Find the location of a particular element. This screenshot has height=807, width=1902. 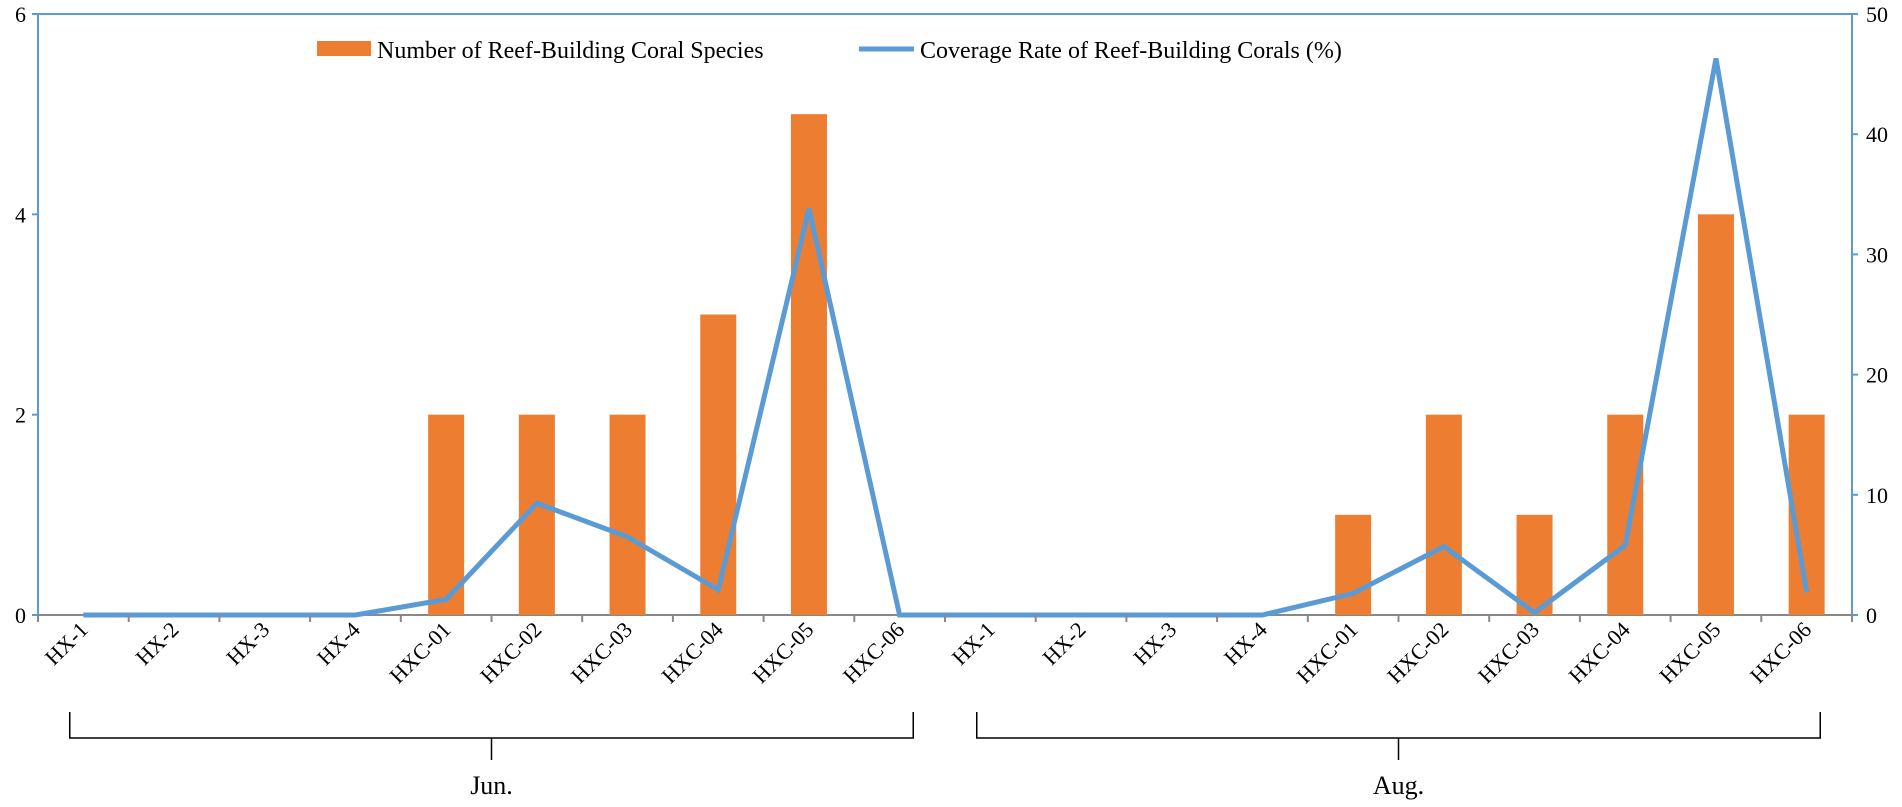

left-tick-label: 0 is located at coordinates (20, 615).